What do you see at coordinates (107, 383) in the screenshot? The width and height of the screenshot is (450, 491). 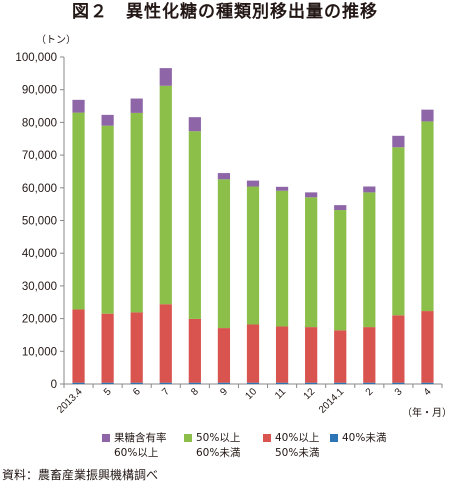 I see `bar-segment-5-s0` at bounding box center [107, 383].